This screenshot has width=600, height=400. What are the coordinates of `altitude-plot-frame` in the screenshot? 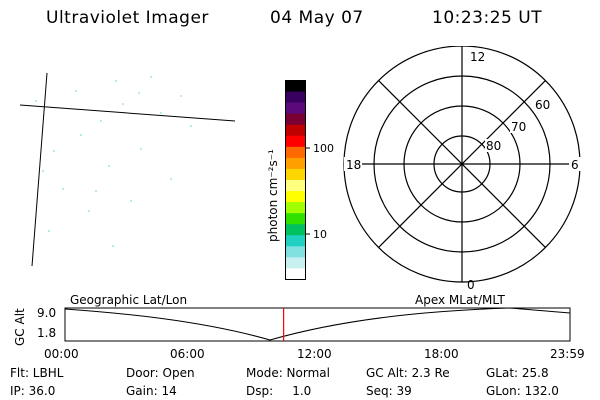 It's located at (317, 324).